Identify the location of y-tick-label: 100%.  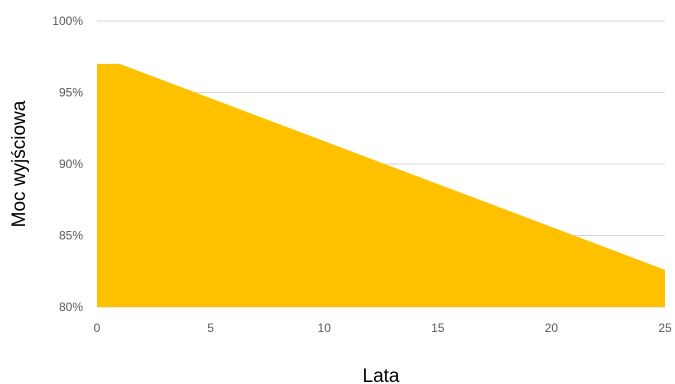
(67, 21).